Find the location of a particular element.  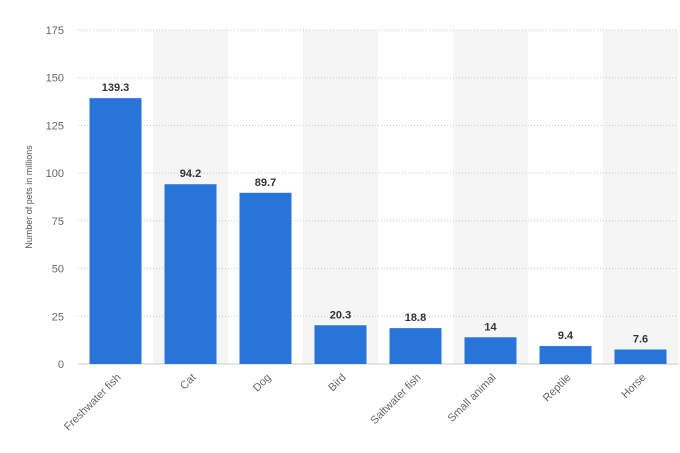

x-tick-label: Horse is located at coordinates (633, 386).